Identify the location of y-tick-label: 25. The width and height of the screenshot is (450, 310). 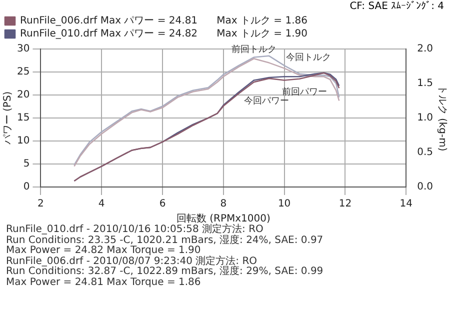
(23, 72).